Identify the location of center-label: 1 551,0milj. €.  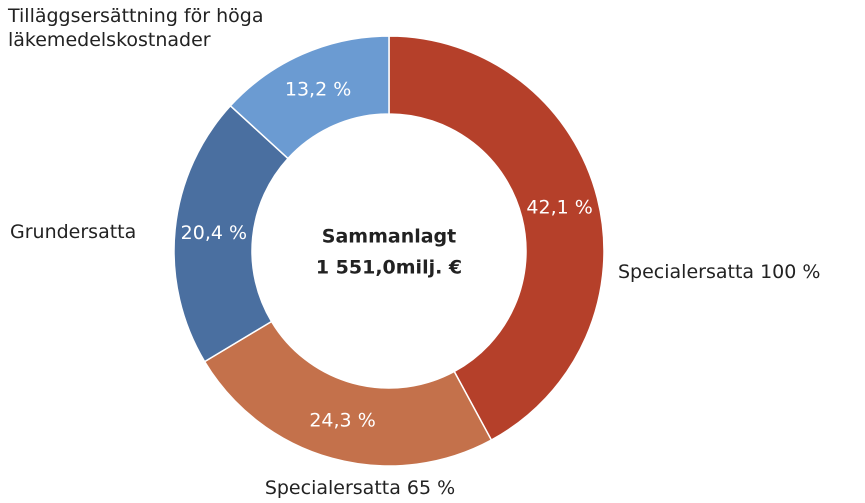
(389, 268).